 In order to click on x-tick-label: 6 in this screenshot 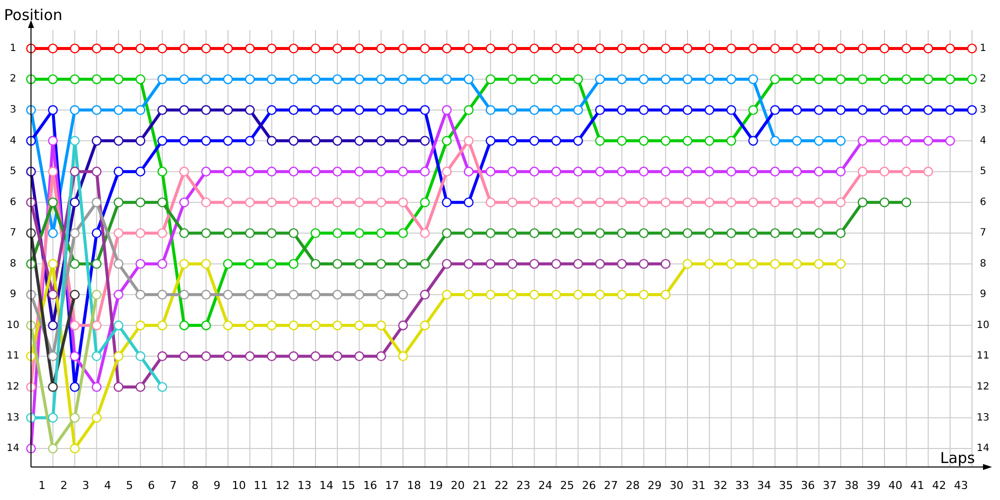, I will do `click(151, 485)`.